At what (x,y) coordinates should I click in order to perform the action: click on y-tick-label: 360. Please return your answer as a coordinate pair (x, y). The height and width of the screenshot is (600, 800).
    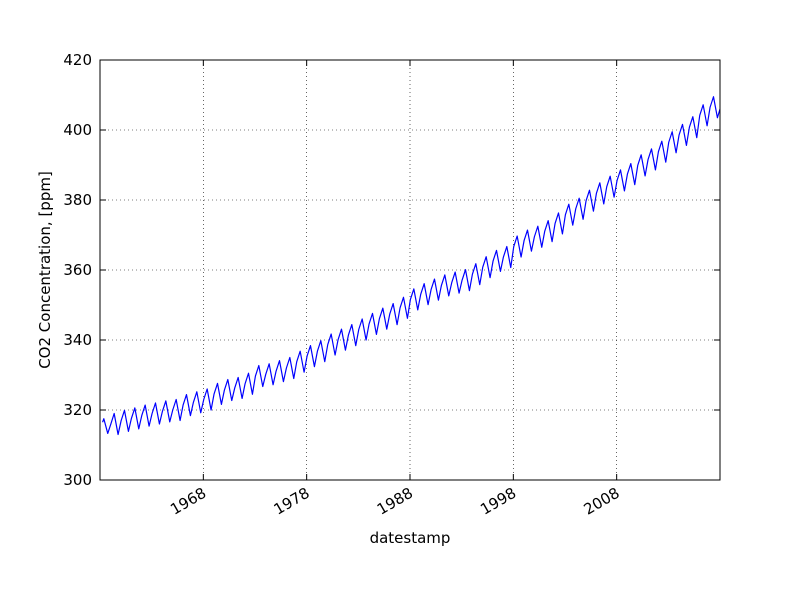
    Looking at the image, I should click on (77, 270).